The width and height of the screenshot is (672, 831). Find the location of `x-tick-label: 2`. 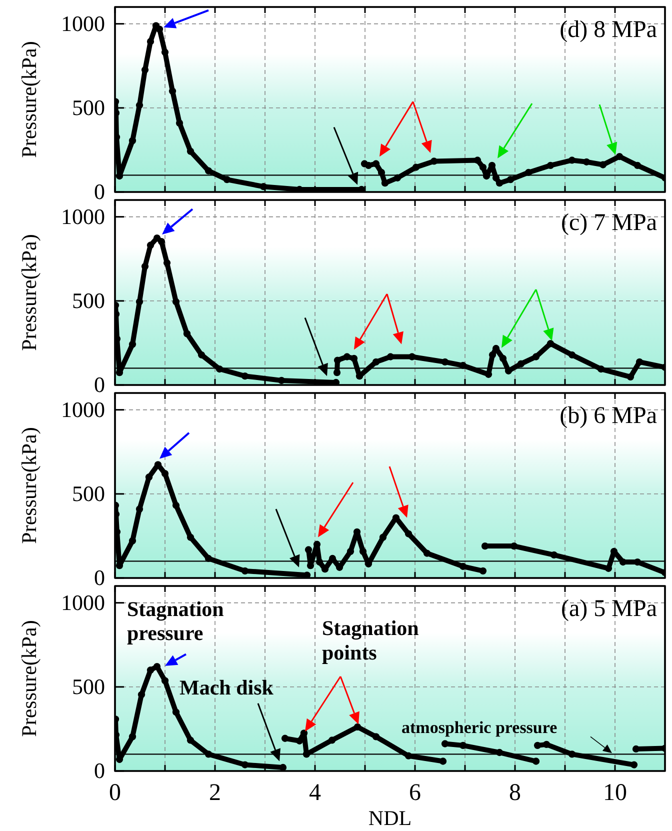

x-tick-label: 2 is located at coordinates (215, 793).